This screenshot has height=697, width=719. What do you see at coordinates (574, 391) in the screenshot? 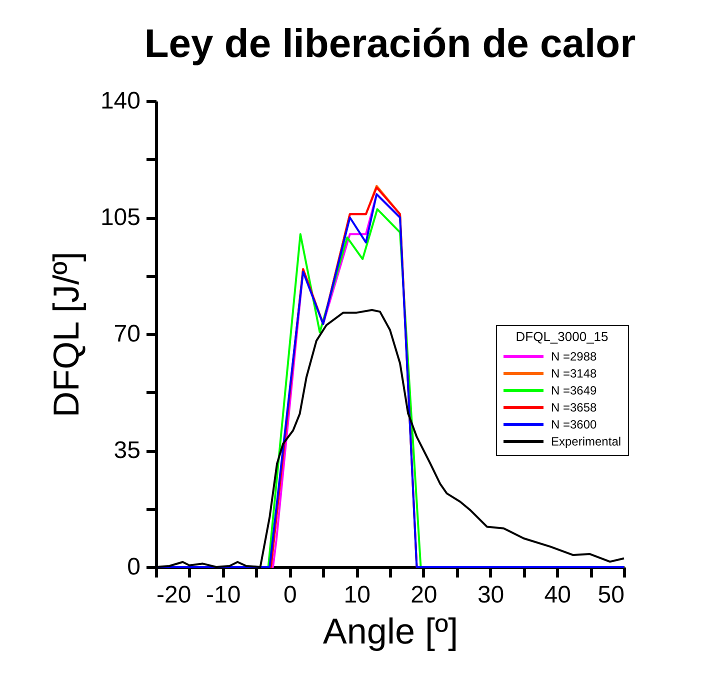
I see `legend-label: N =3649` at bounding box center [574, 391].